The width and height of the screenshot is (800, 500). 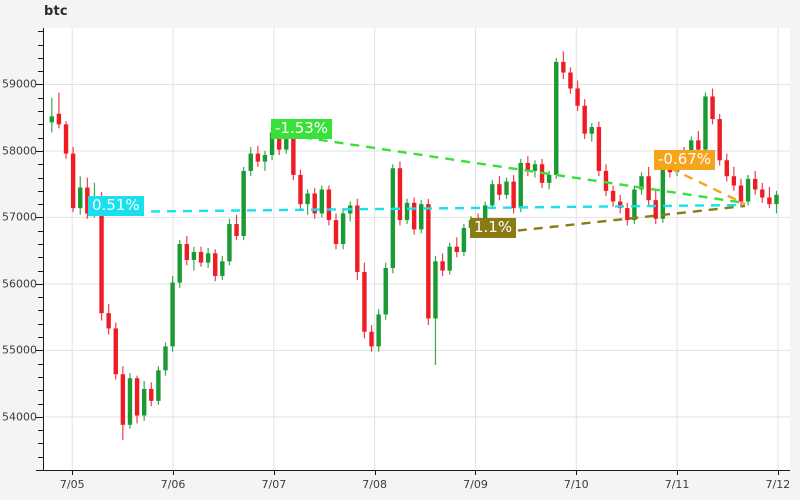 I want to click on annotation-badge-orange: -0.67%, so click(x=685, y=160).